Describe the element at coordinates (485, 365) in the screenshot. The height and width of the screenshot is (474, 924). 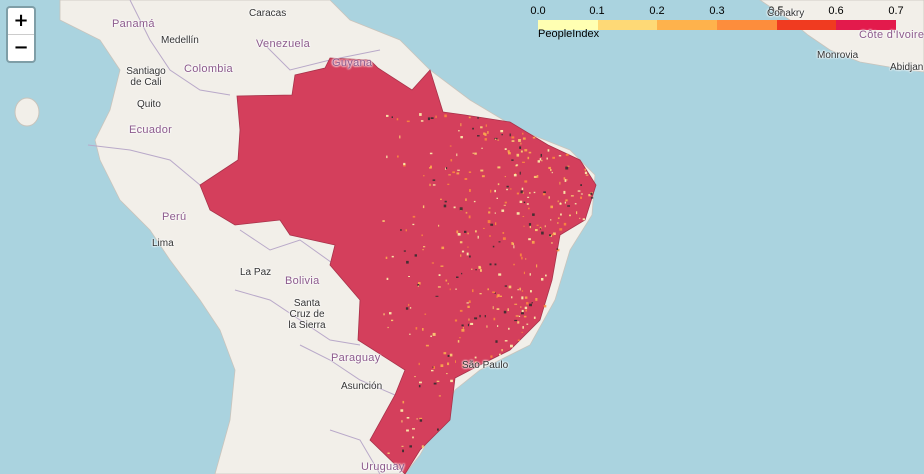
I see `label-sao-paulo: São Paulo` at that location.